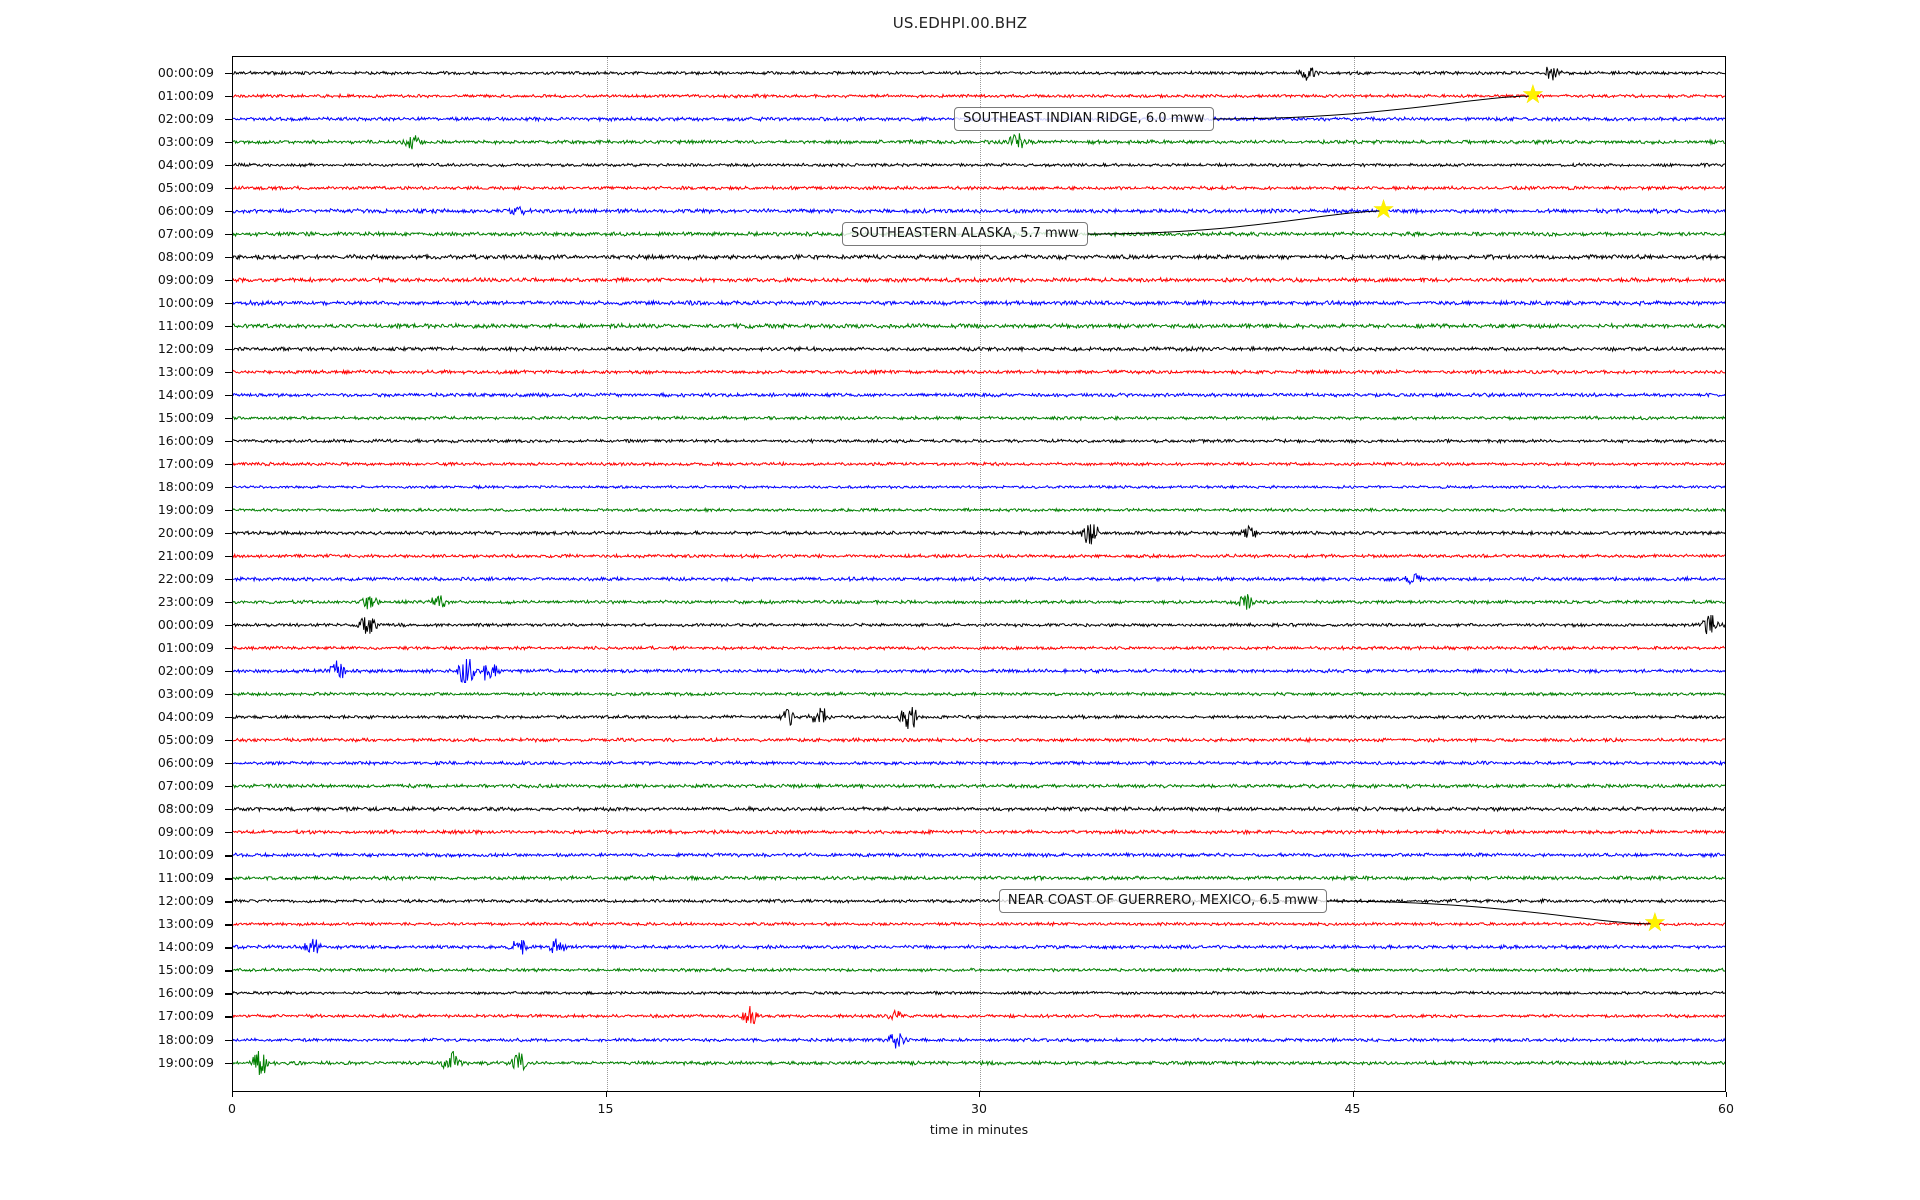 This screenshot has height=1200, width=1920. What do you see at coordinates (185, 855) in the screenshot?
I see `y-axis-tick-label: 10:00:09` at bounding box center [185, 855].